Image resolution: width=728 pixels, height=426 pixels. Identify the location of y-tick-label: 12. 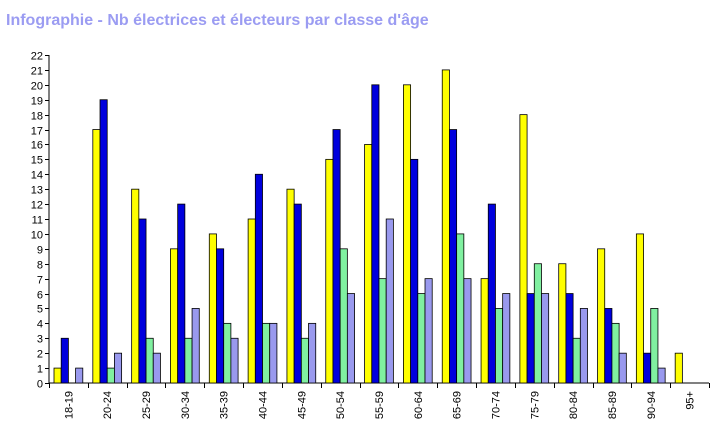
(37, 206).